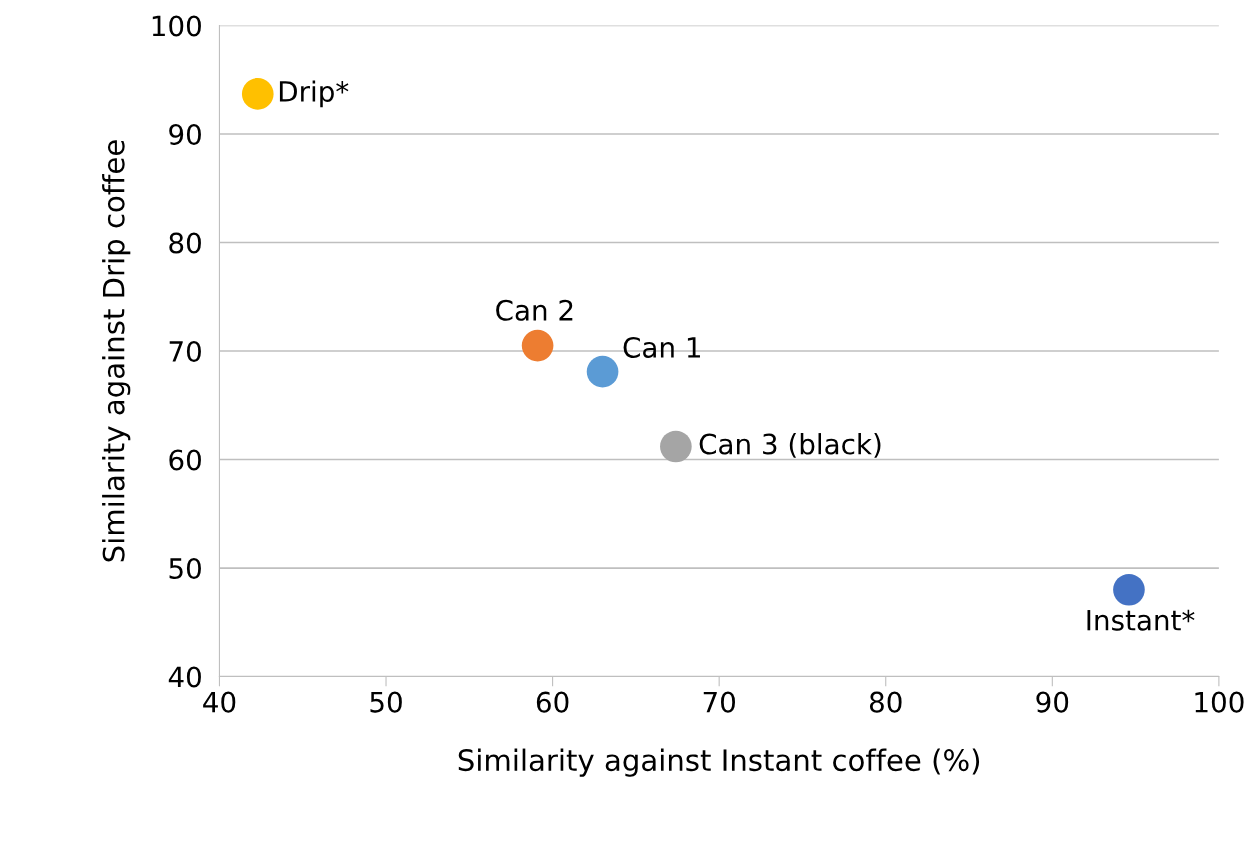  Describe the element at coordinates (314, 94) in the screenshot. I see `series-label: Drip*` at that location.